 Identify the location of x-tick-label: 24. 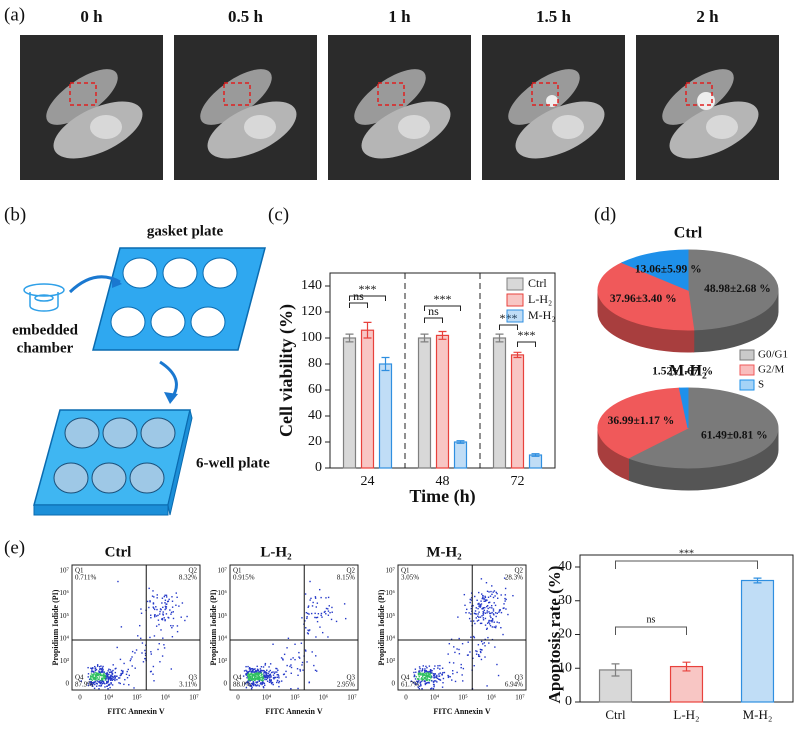
(368, 481).